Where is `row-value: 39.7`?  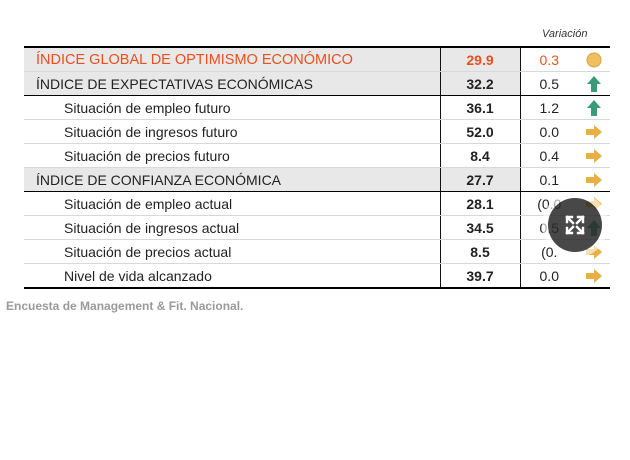 row-value: 39.7 is located at coordinates (480, 276).